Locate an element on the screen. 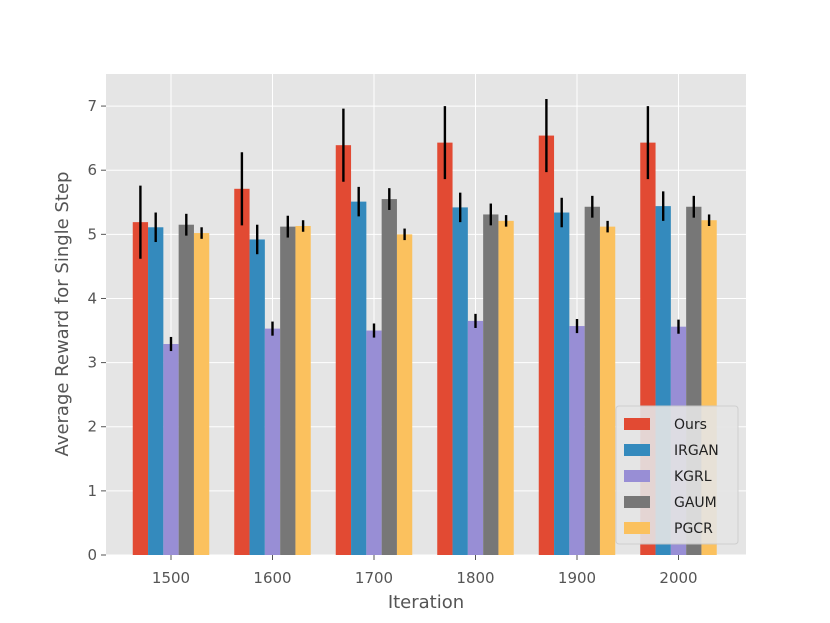 The image size is (830, 623). bar-irgan-1900 is located at coordinates (562, 383).